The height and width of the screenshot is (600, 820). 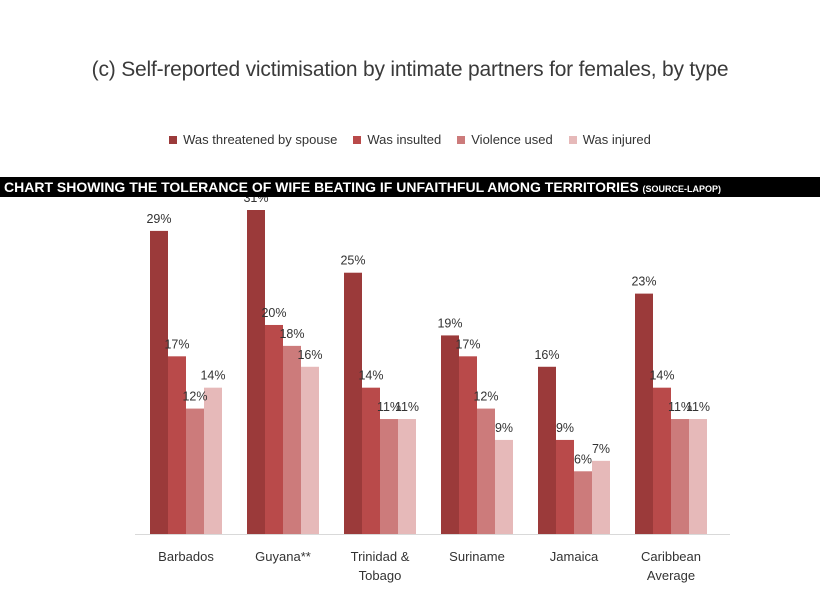 I want to click on banner-source: (SOURCE-LAPOP), so click(x=682, y=189).